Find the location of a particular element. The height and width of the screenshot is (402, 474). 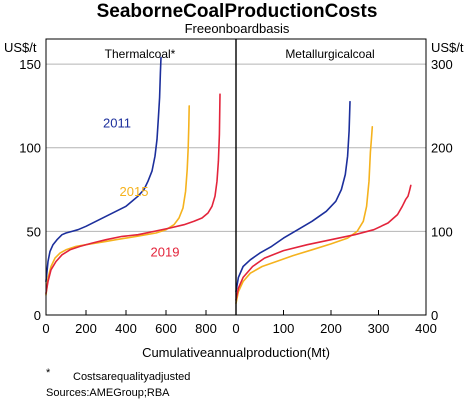

footnote-text: Costsarequalityadjusted is located at coordinates (131, 377).